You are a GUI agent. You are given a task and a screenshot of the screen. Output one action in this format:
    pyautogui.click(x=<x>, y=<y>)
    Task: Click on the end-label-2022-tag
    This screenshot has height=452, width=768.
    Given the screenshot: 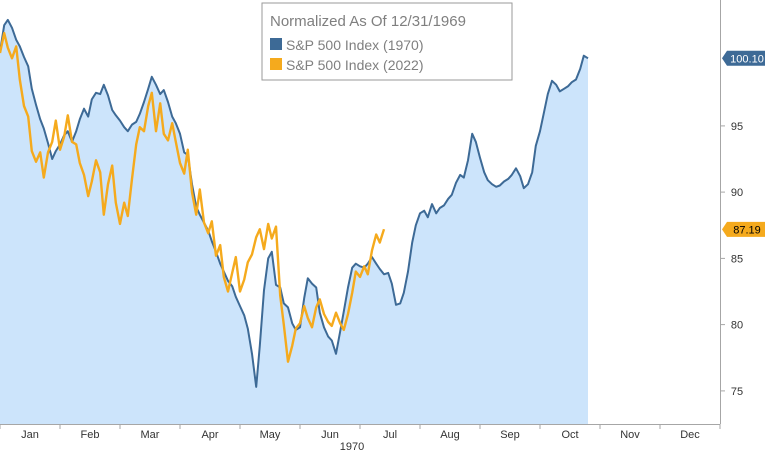 What is the action you would take?
    pyautogui.click(x=743, y=229)
    